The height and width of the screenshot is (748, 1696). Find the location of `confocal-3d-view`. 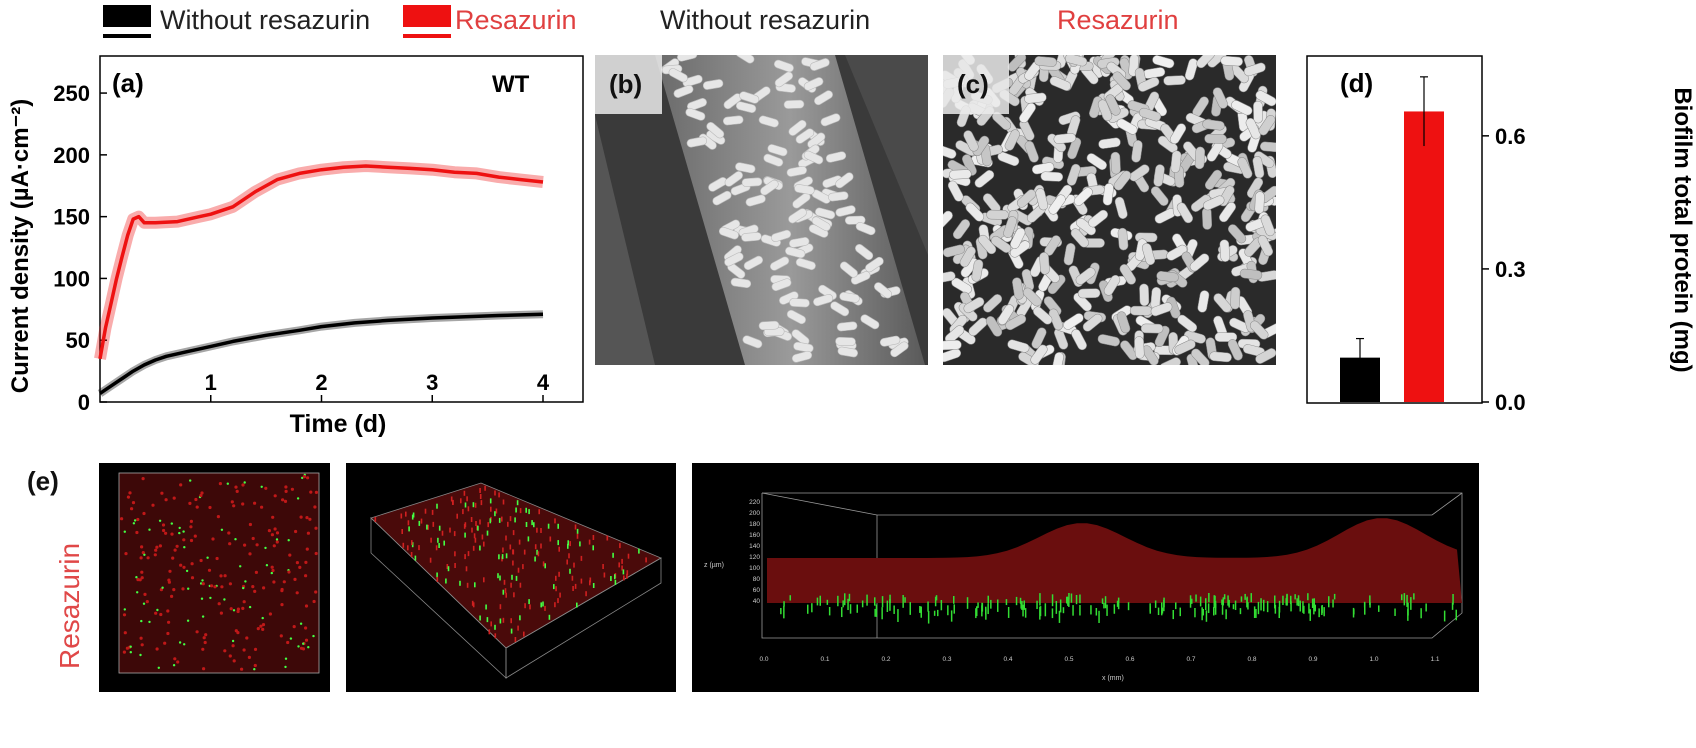

confocal-3d-view is located at coordinates (511, 577).